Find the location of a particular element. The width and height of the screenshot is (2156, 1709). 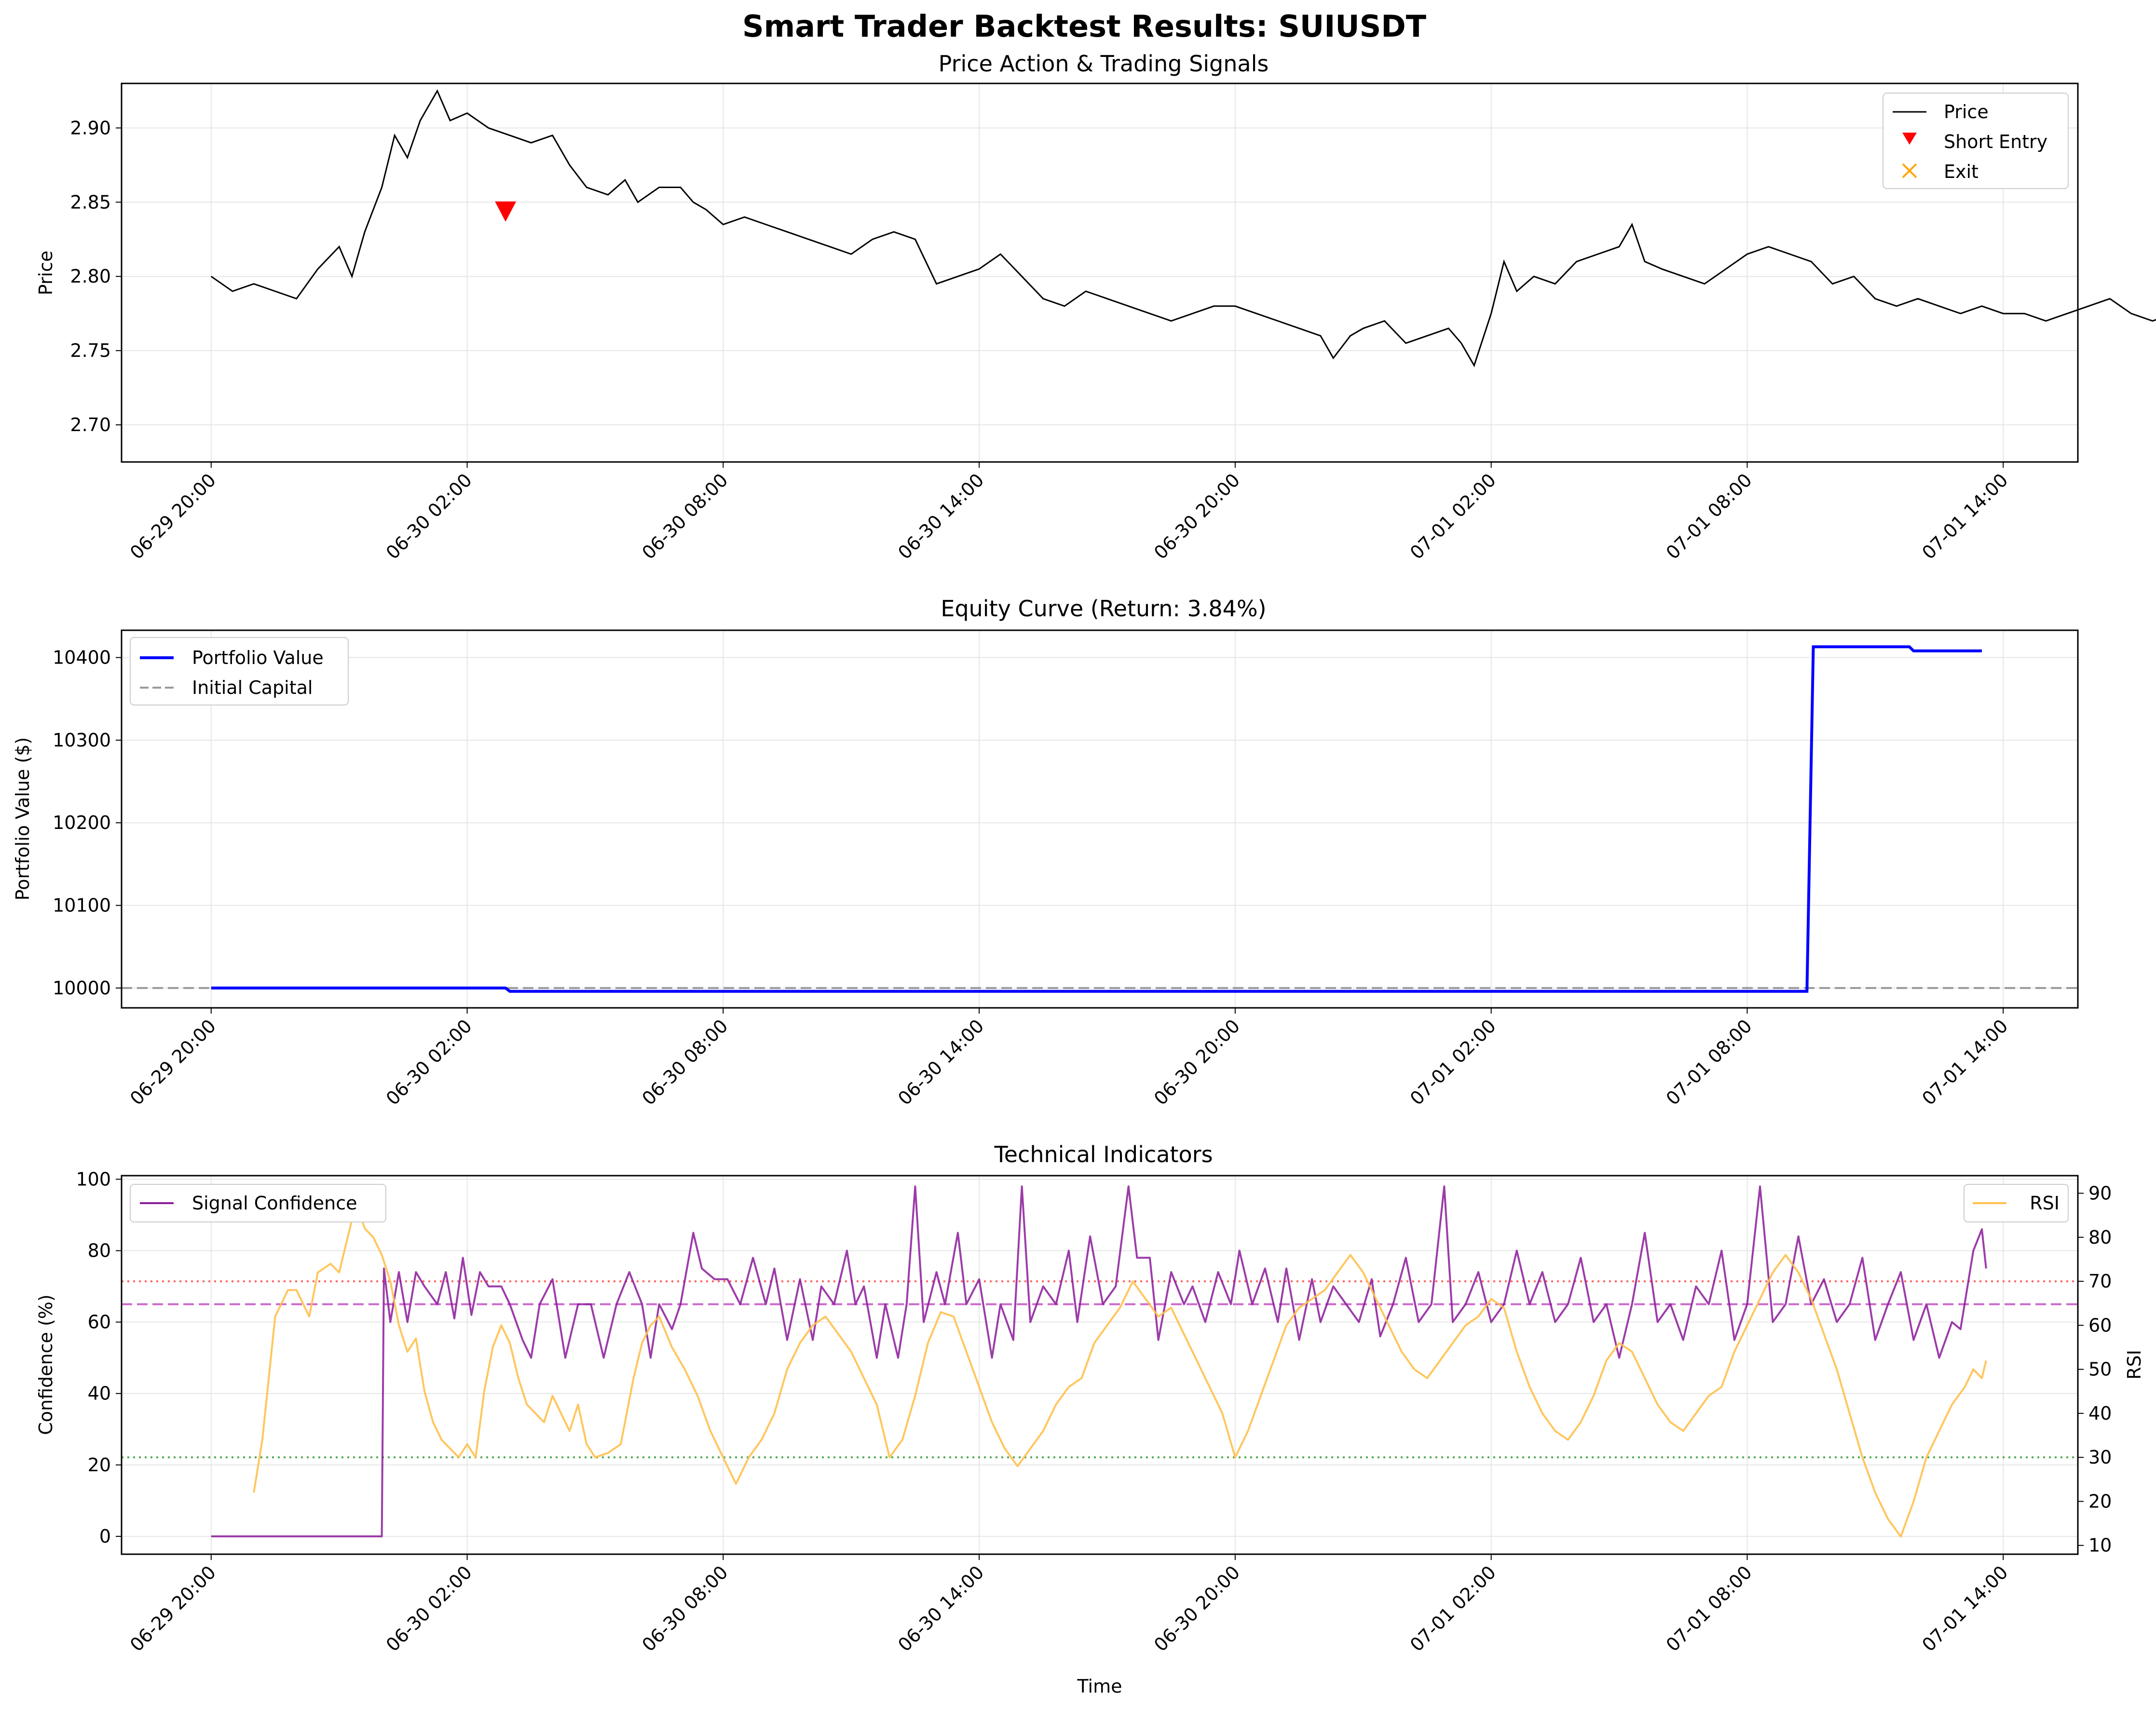

y2-tick-label: 90 is located at coordinates (2100, 1193).